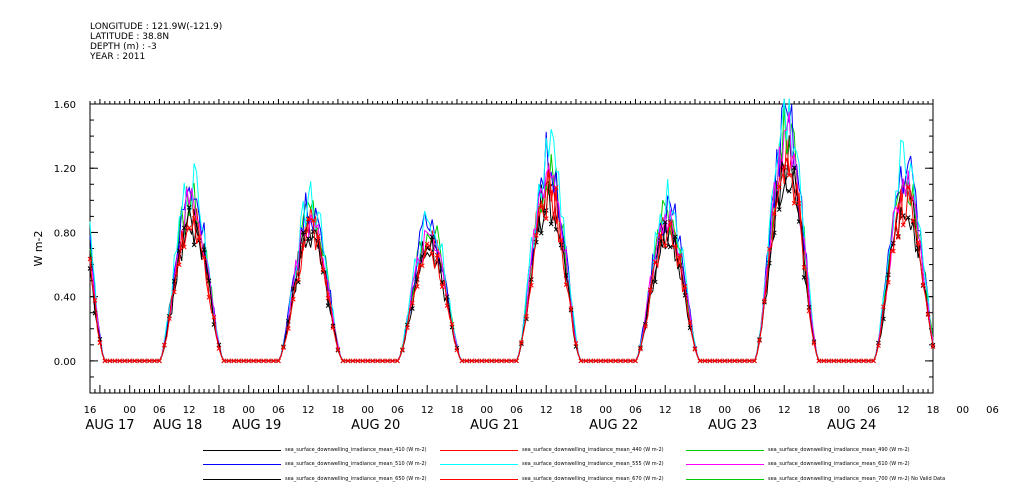  Describe the element at coordinates (732, 425) in the screenshot. I see `x-day-label: AUG 23` at that location.